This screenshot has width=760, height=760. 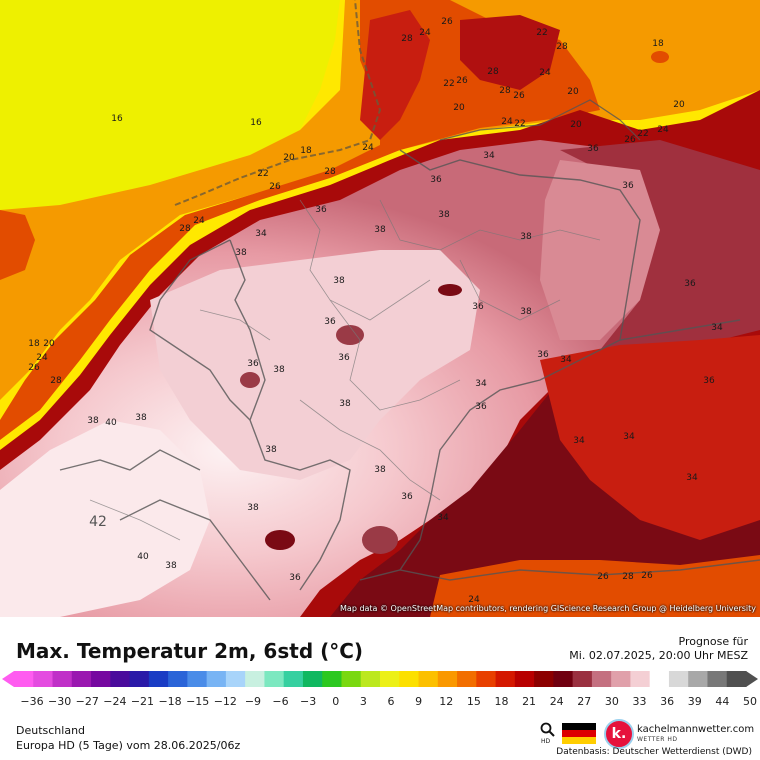 I want to click on color-bar-tick-label: 50, so click(x=750, y=701).